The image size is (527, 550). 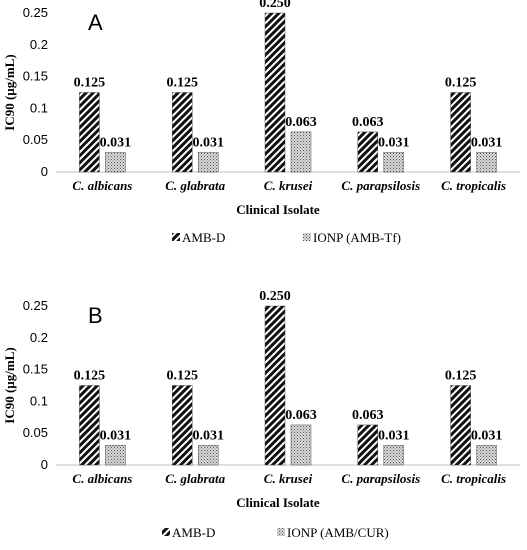 I want to click on legend: AMB-D IONP (AMB/CUR), so click(x=275, y=532).